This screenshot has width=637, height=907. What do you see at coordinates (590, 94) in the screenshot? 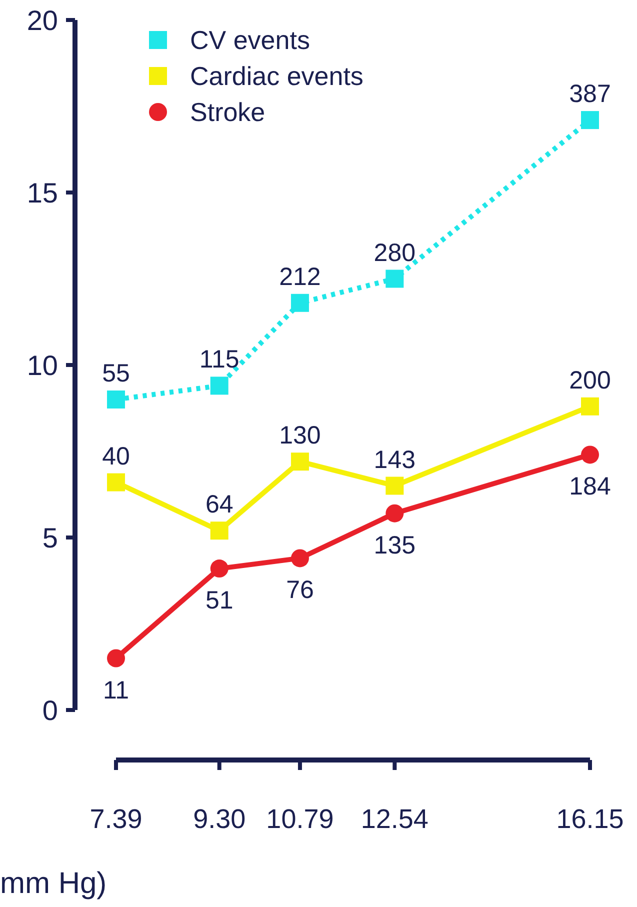
I see `annotation: 387` at bounding box center [590, 94].